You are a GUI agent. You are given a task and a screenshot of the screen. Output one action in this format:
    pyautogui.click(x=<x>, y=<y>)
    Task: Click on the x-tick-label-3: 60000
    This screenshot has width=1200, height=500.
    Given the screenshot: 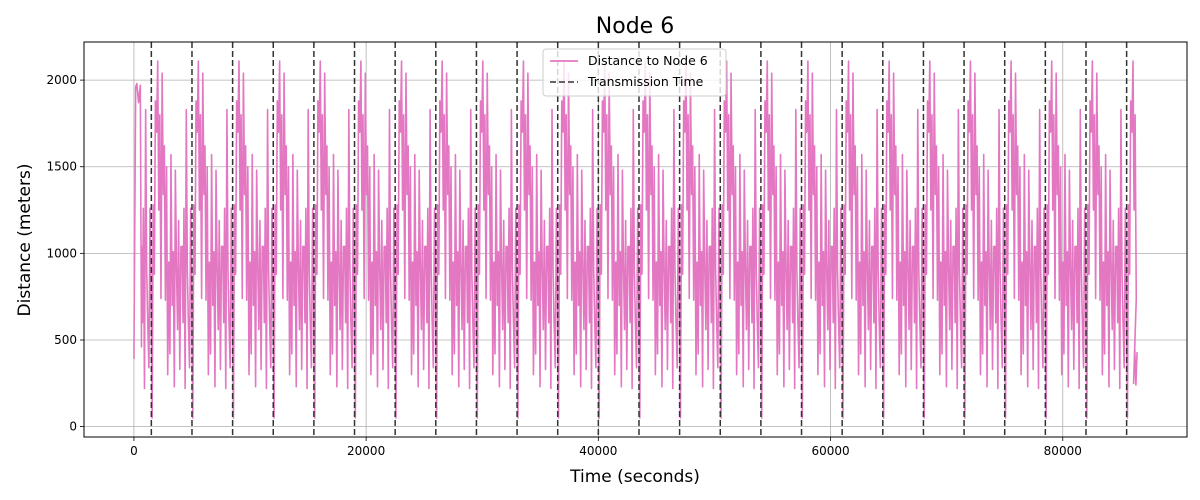 What is the action you would take?
    pyautogui.click(x=830, y=451)
    